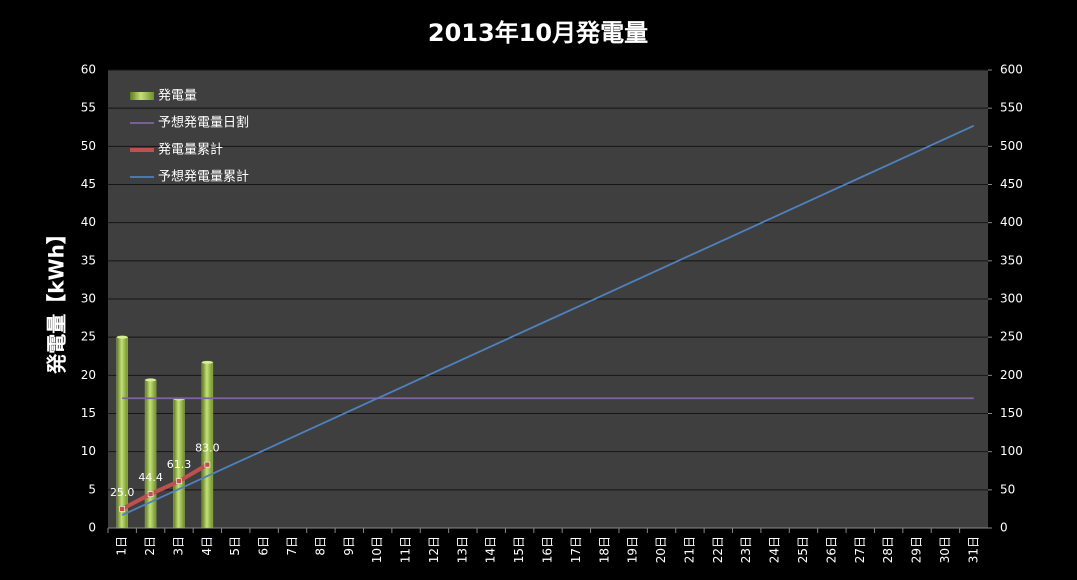  I want to click on y2-tick-label: 300, so click(1011, 299).